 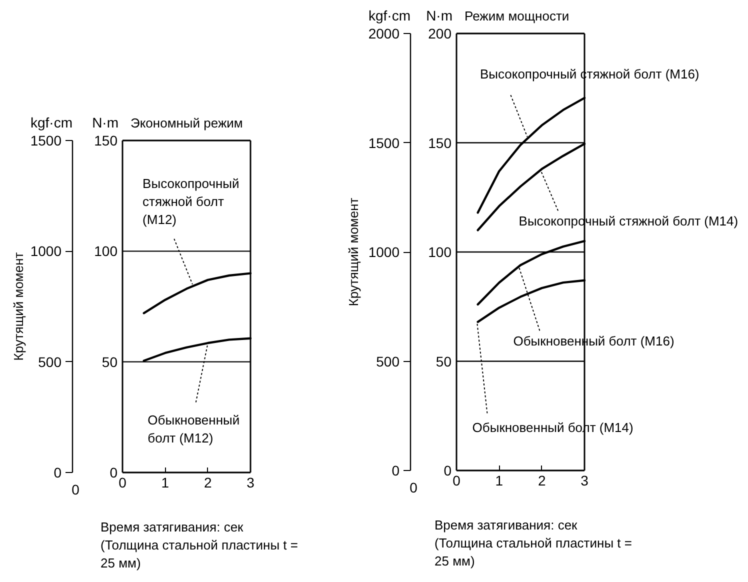 I want to click on y2-tick-label: 0, so click(x=396, y=470).